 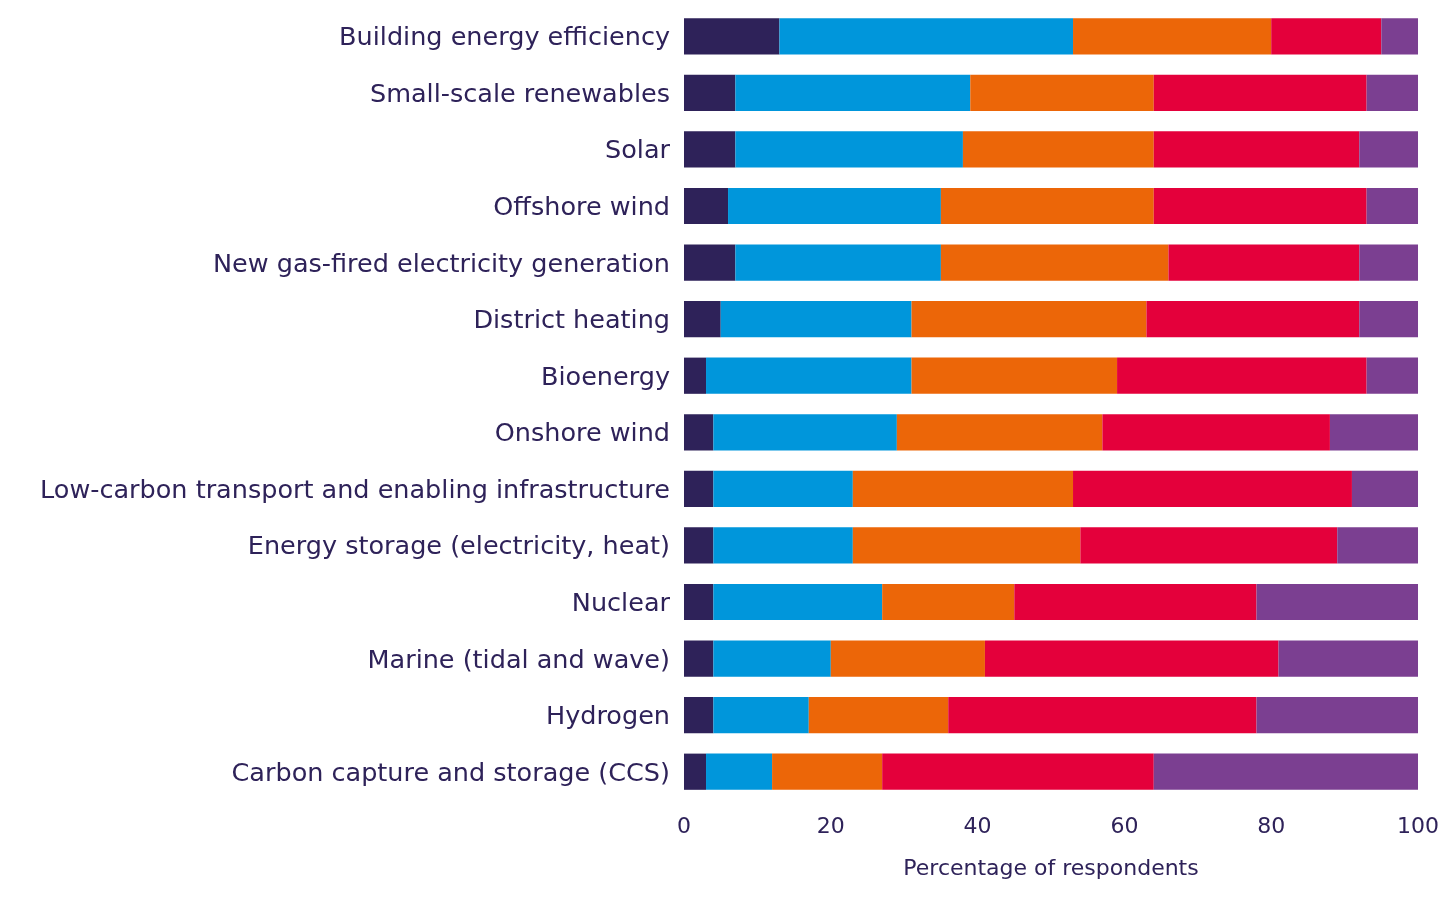 What do you see at coordinates (621, 602) in the screenshot?
I see `y-tick-label: Nuclear` at bounding box center [621, 602].